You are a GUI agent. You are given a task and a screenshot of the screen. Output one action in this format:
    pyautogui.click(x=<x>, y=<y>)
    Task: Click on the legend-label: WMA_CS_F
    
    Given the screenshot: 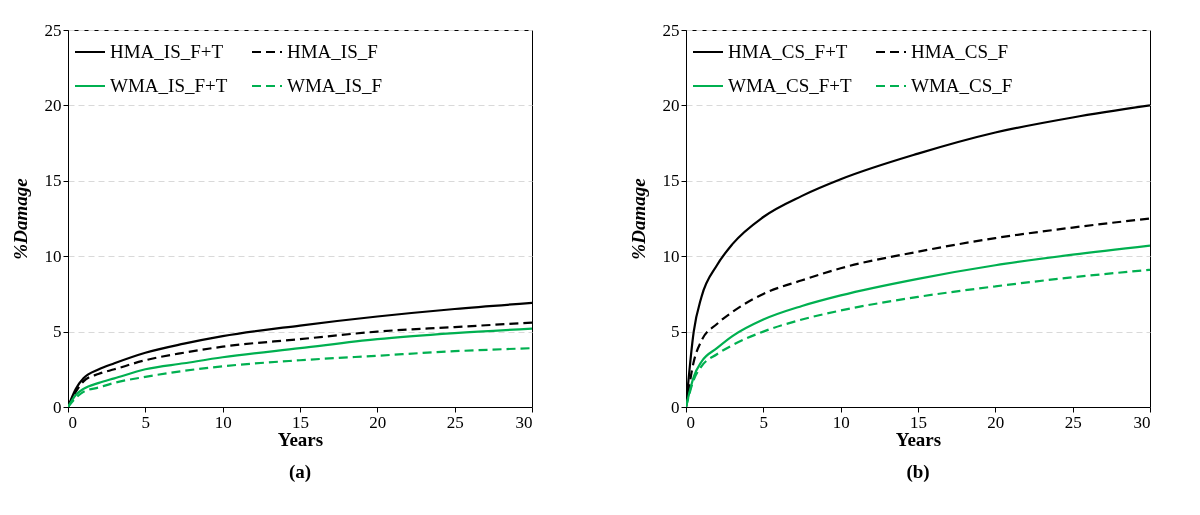 What is the action you would take?
    pyautogui.click(x=962, y=85)
    